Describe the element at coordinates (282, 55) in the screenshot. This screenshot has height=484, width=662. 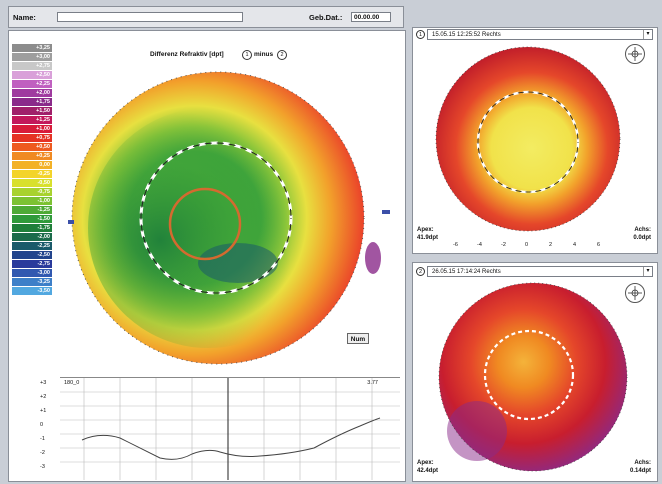
I see `option-2-radio: 2` at that location.